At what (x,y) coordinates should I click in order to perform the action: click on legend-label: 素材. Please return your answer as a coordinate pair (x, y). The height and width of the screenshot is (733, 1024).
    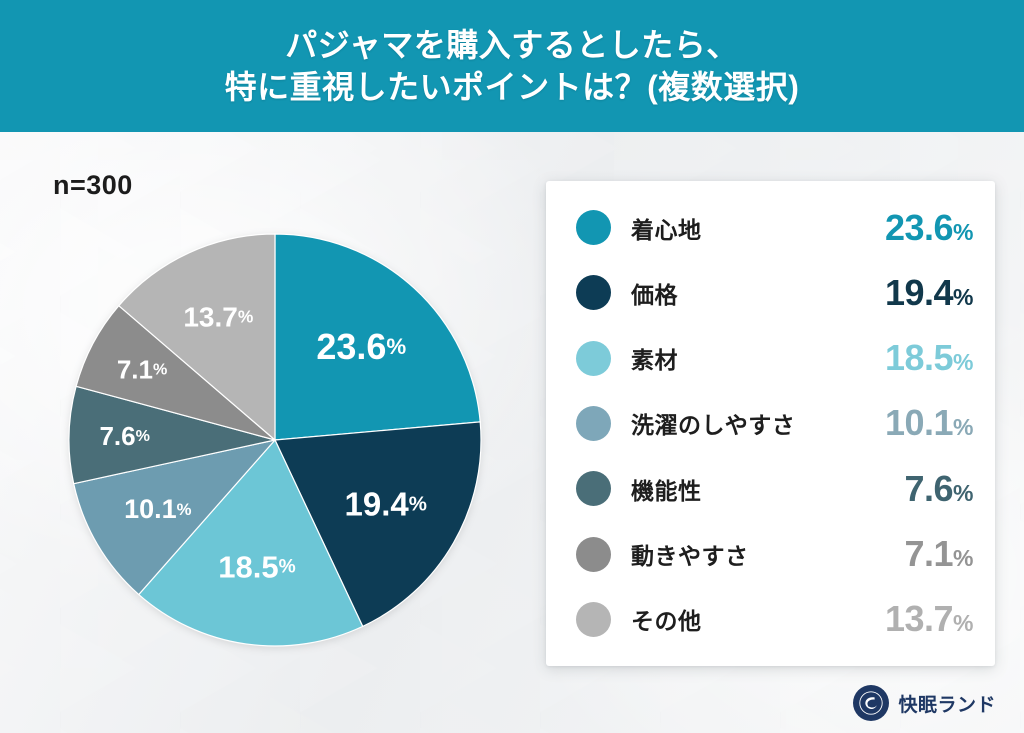
    Looking at the image, I should click on (654, 360).